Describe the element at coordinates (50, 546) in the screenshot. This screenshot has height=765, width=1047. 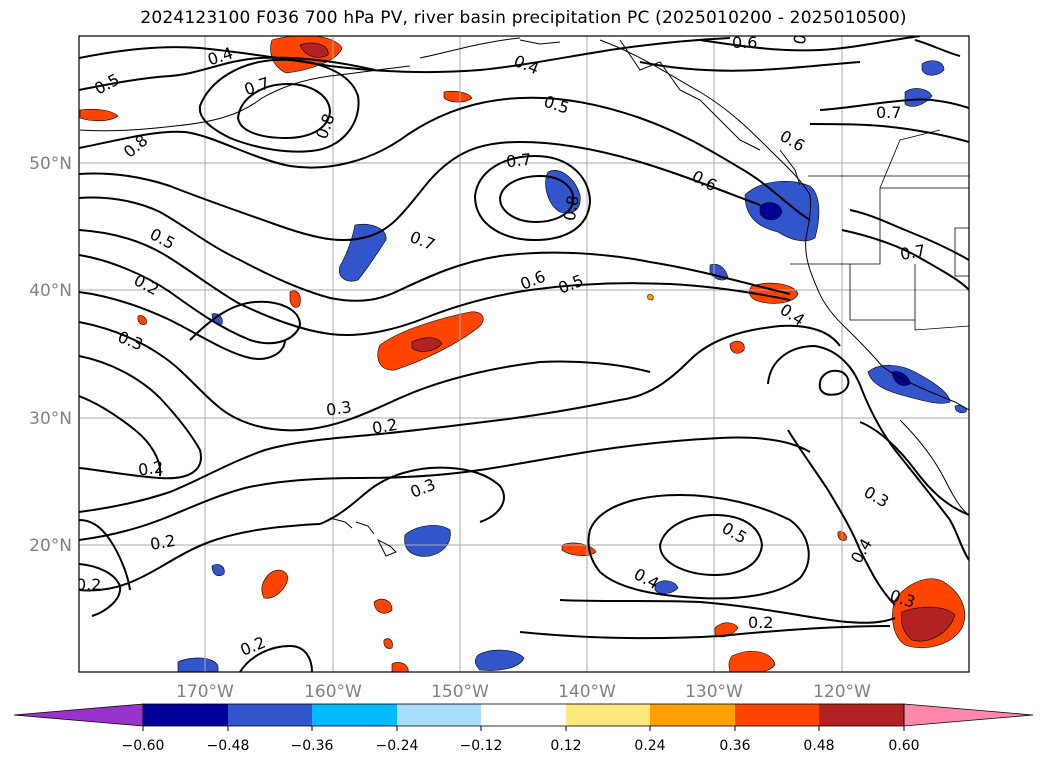
I see `lat-label-20n: 20°N` at that location.